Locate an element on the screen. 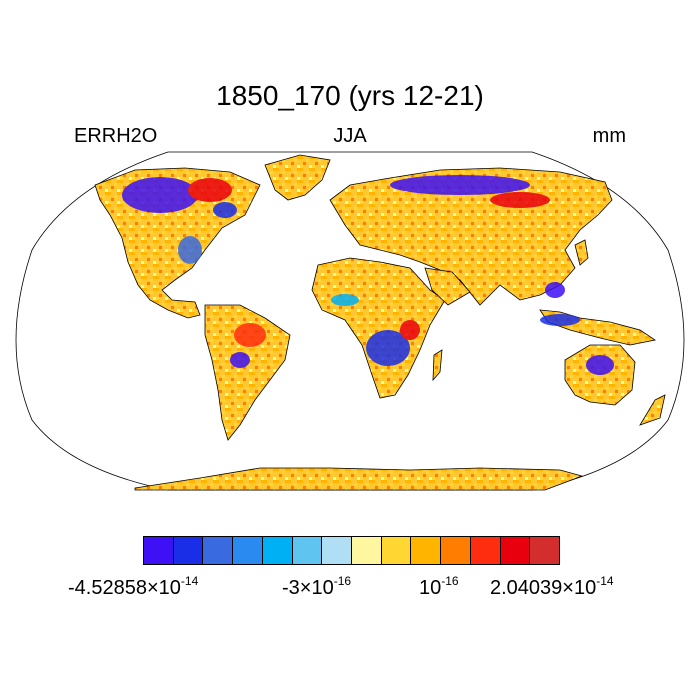  colorbar-label-mid-negative: -3×10⁻¹⁶ is located at coordinates (317, 586).